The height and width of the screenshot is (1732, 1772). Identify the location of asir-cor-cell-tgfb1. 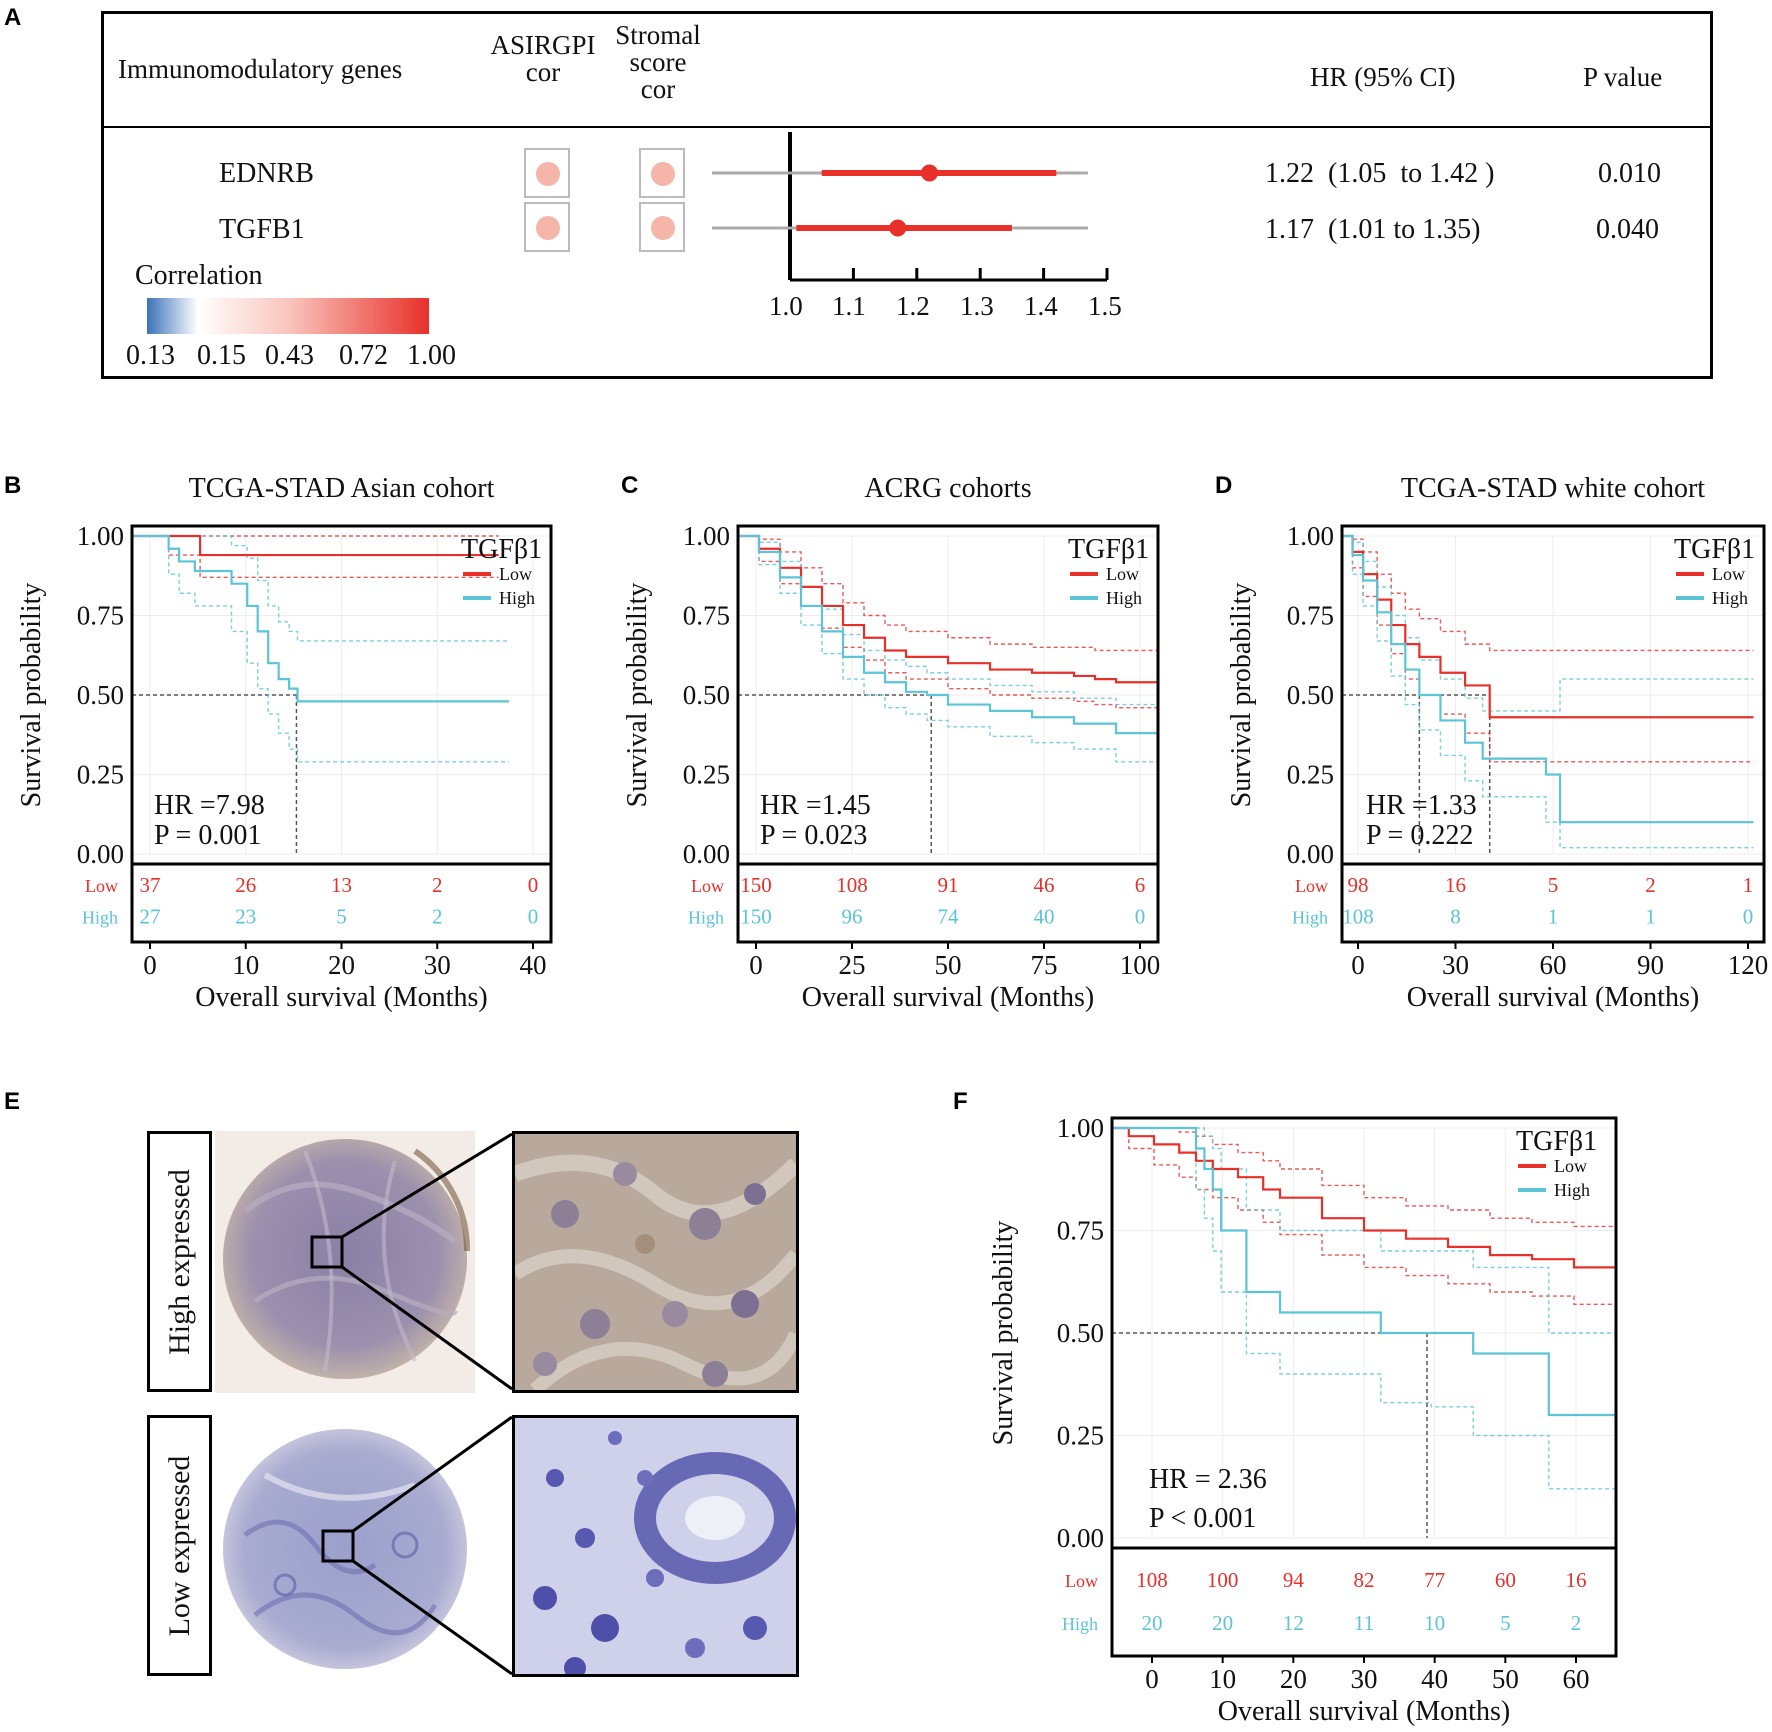
(547, 227).